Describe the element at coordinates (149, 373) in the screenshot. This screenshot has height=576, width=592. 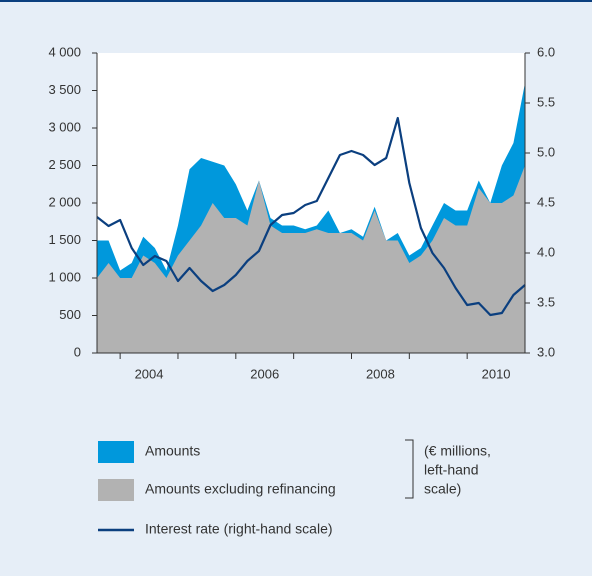
I see `x-tick-label: 2004` at that location.